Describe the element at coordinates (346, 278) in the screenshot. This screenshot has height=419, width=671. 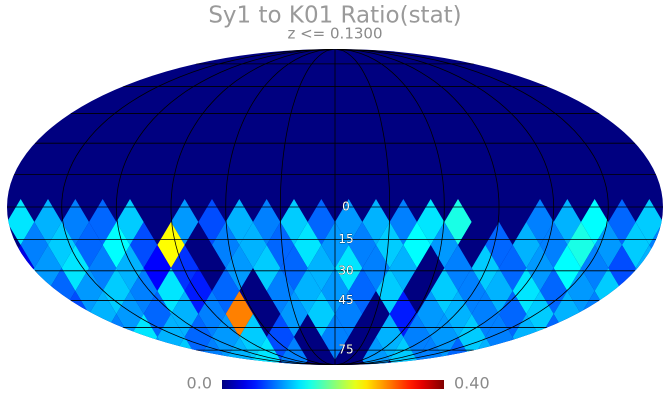
I see `lat-labels: 0 15 30 45 75` at that location.